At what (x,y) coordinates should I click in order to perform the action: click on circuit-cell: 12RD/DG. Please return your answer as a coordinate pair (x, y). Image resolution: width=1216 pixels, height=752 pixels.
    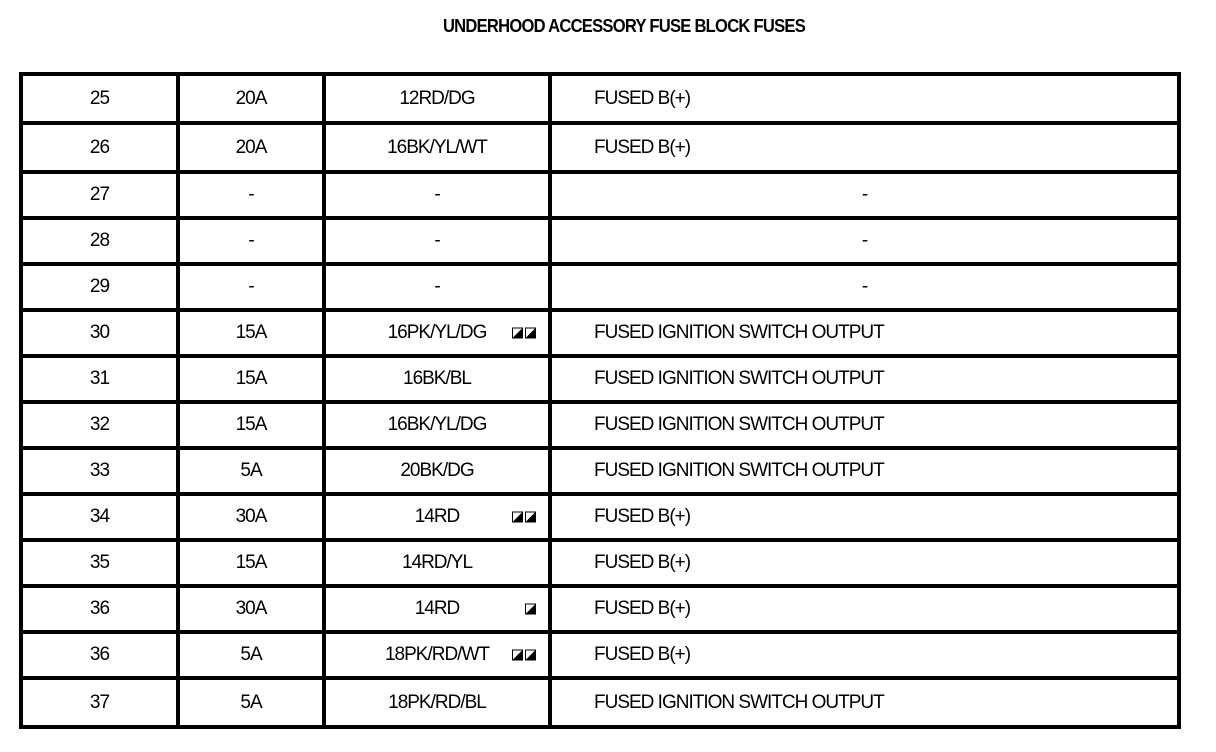
    Looking at the image, I should click on (437, 98).